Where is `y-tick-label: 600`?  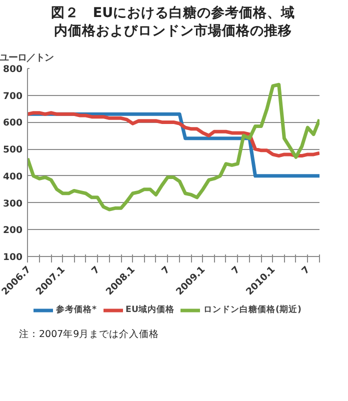
y-tick-label: 600 is located at coordinates (13, 124).